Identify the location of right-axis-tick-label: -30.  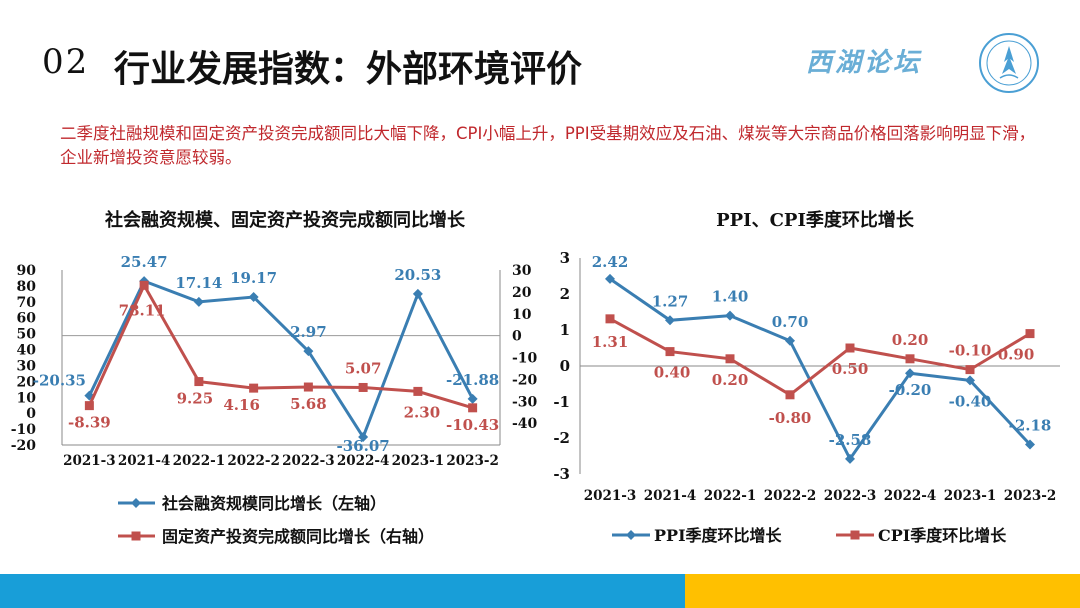
(525, 402).